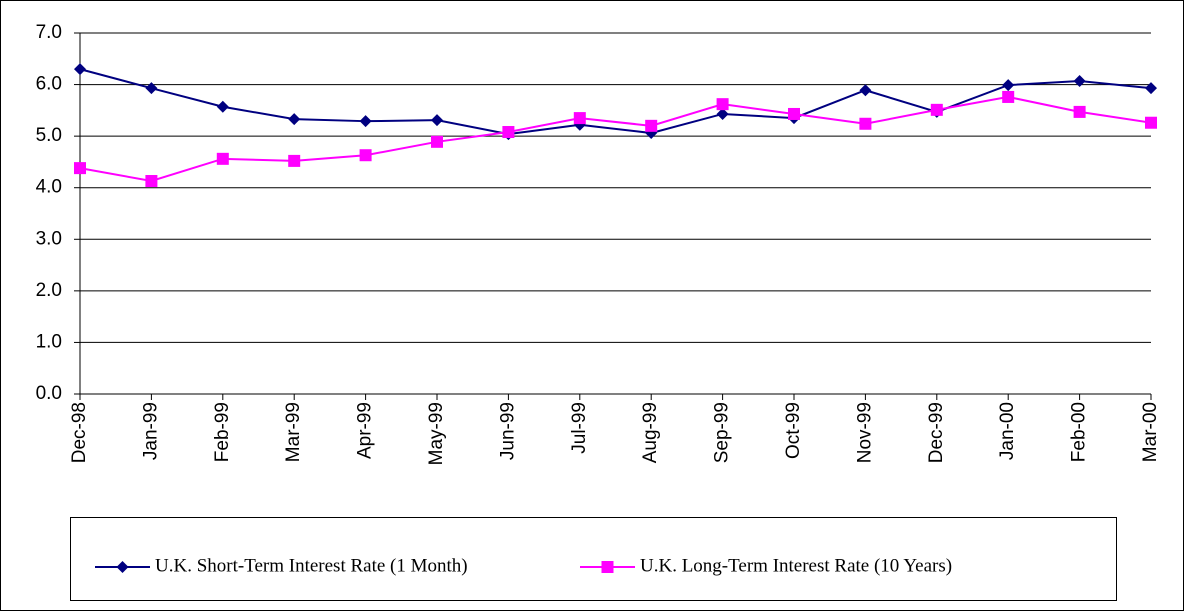 The image size is (1184, 611). I want to click on x-tick-label: Mar-00, so click(1150, 432).